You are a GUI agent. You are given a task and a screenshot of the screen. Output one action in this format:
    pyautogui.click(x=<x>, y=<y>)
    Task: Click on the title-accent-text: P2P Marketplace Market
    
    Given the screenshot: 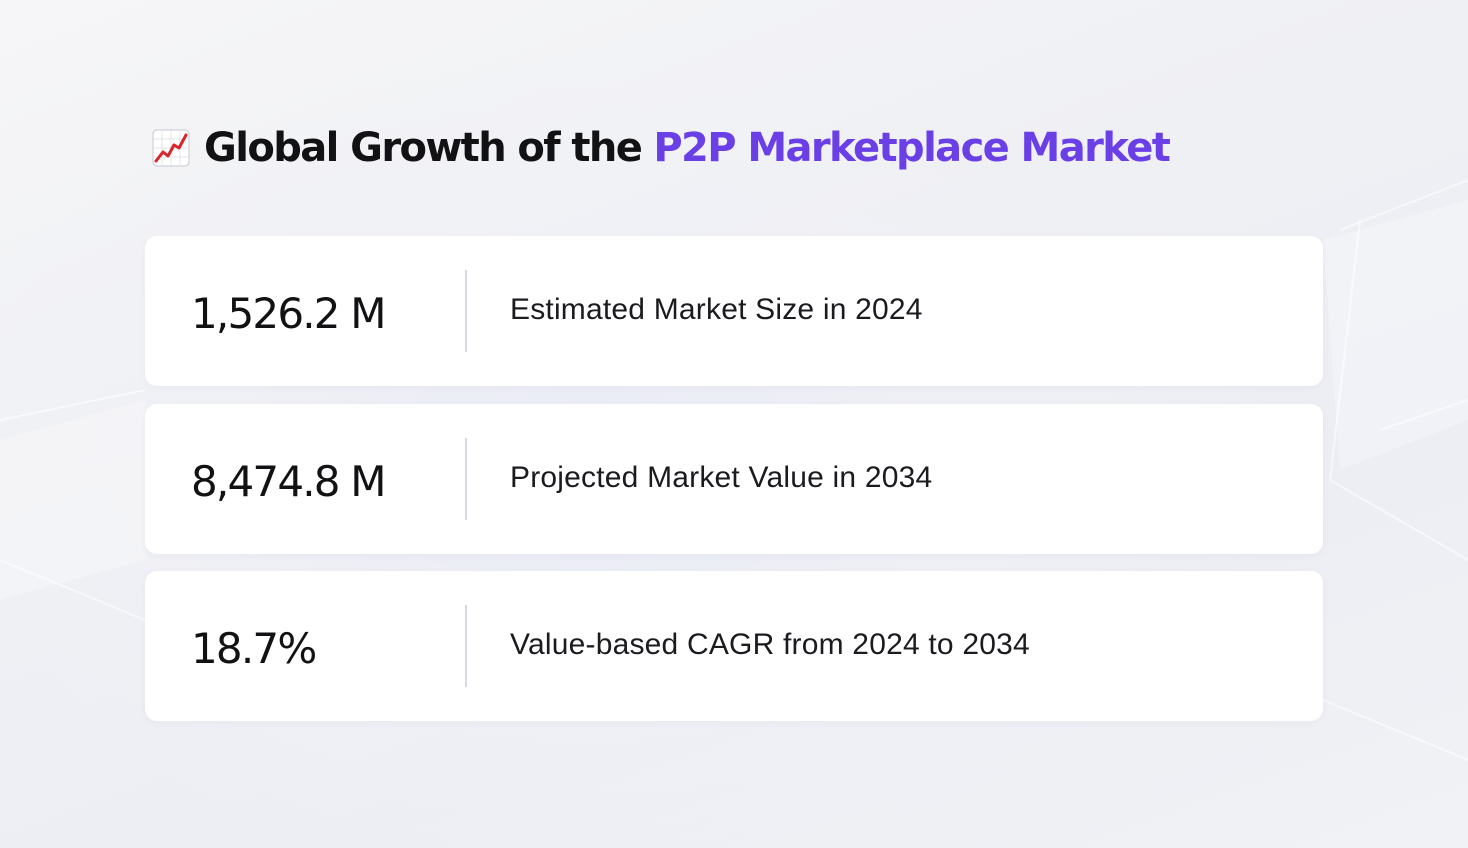 What is the action you would take?
    pyautogui.click(x=912, y=148)
    